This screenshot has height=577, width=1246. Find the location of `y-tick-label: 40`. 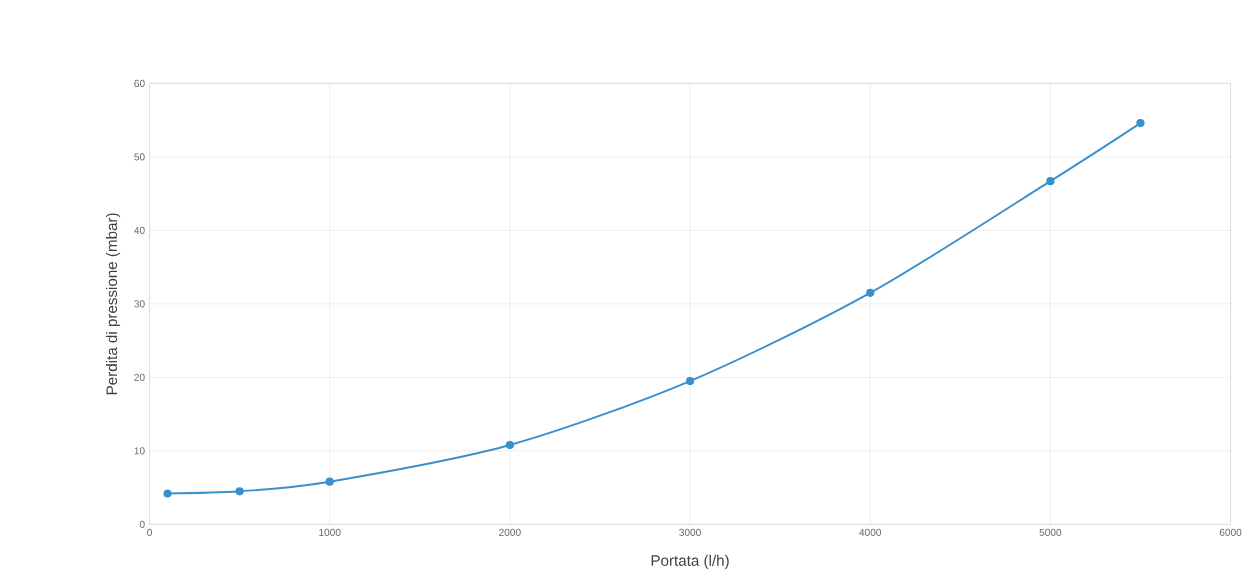

y-tick-label: 40 is located at coordinates (139, 231).